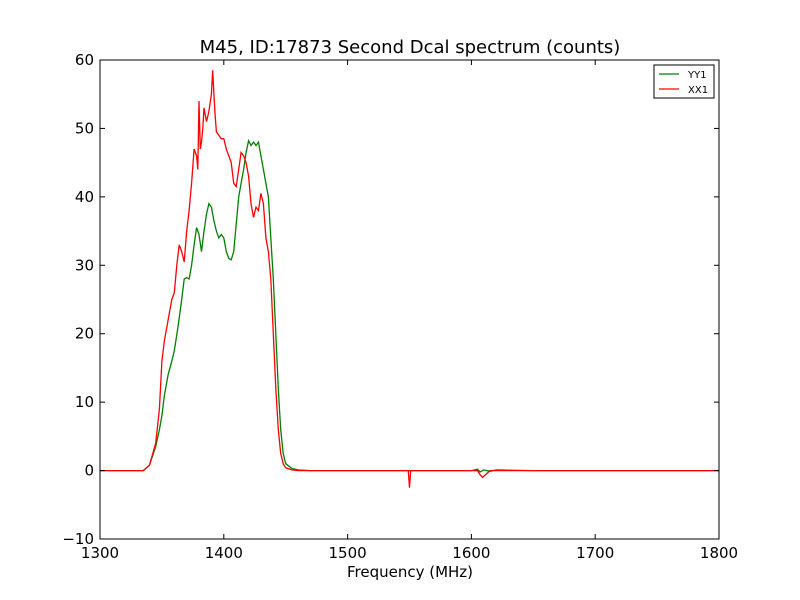 This screenshot has width=800, height=600. What do you see at coordinates (698, 90) in the screenshot?
I see `legend-label-xx1: XX1` at bounding box center [698, 90].